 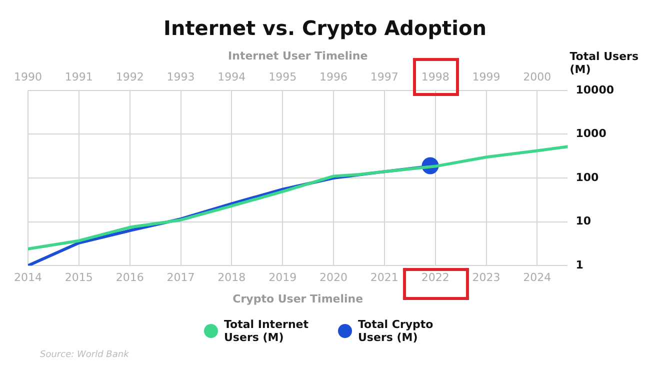 I want to click on x2-tick-label: 1991, so click(x=78, y=77).